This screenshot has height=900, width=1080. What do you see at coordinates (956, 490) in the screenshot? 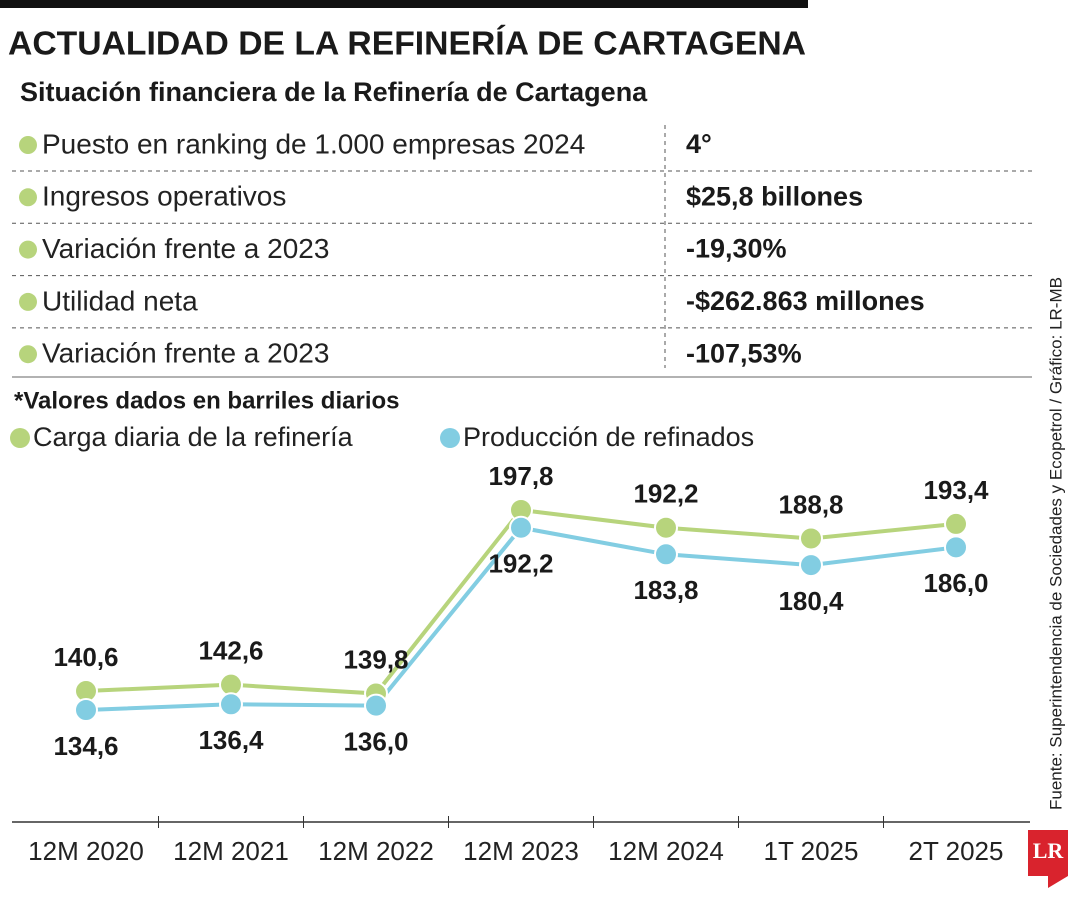
I see `data-label: 193,4` at bounding box center [956, 490].